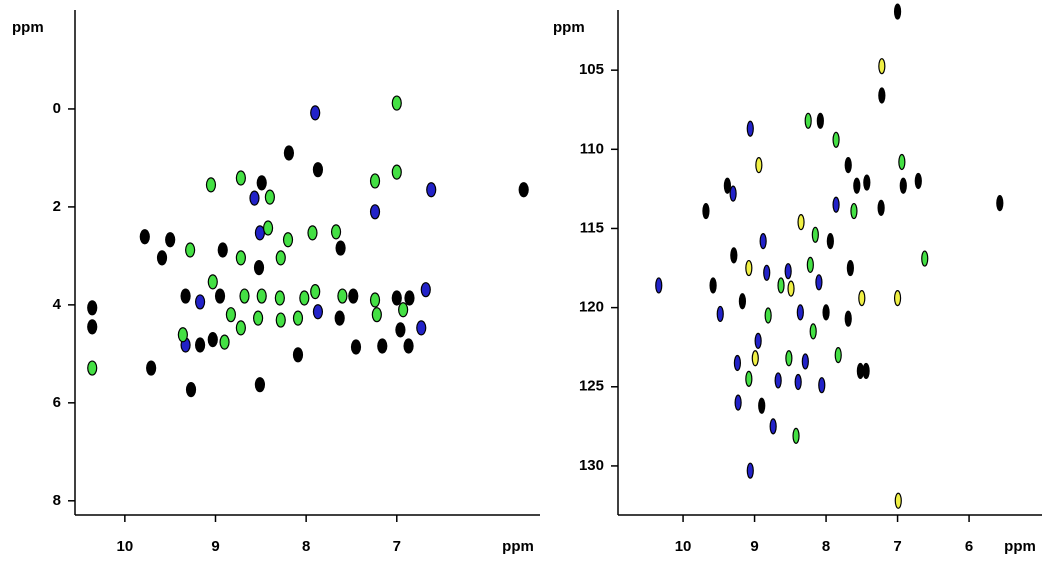 This screenshot has width=1045, height=562. What do you see at coordinates (57, 206) in the screenshot?
I see `y-tick-label: 2` at bounding box center [57, 206].